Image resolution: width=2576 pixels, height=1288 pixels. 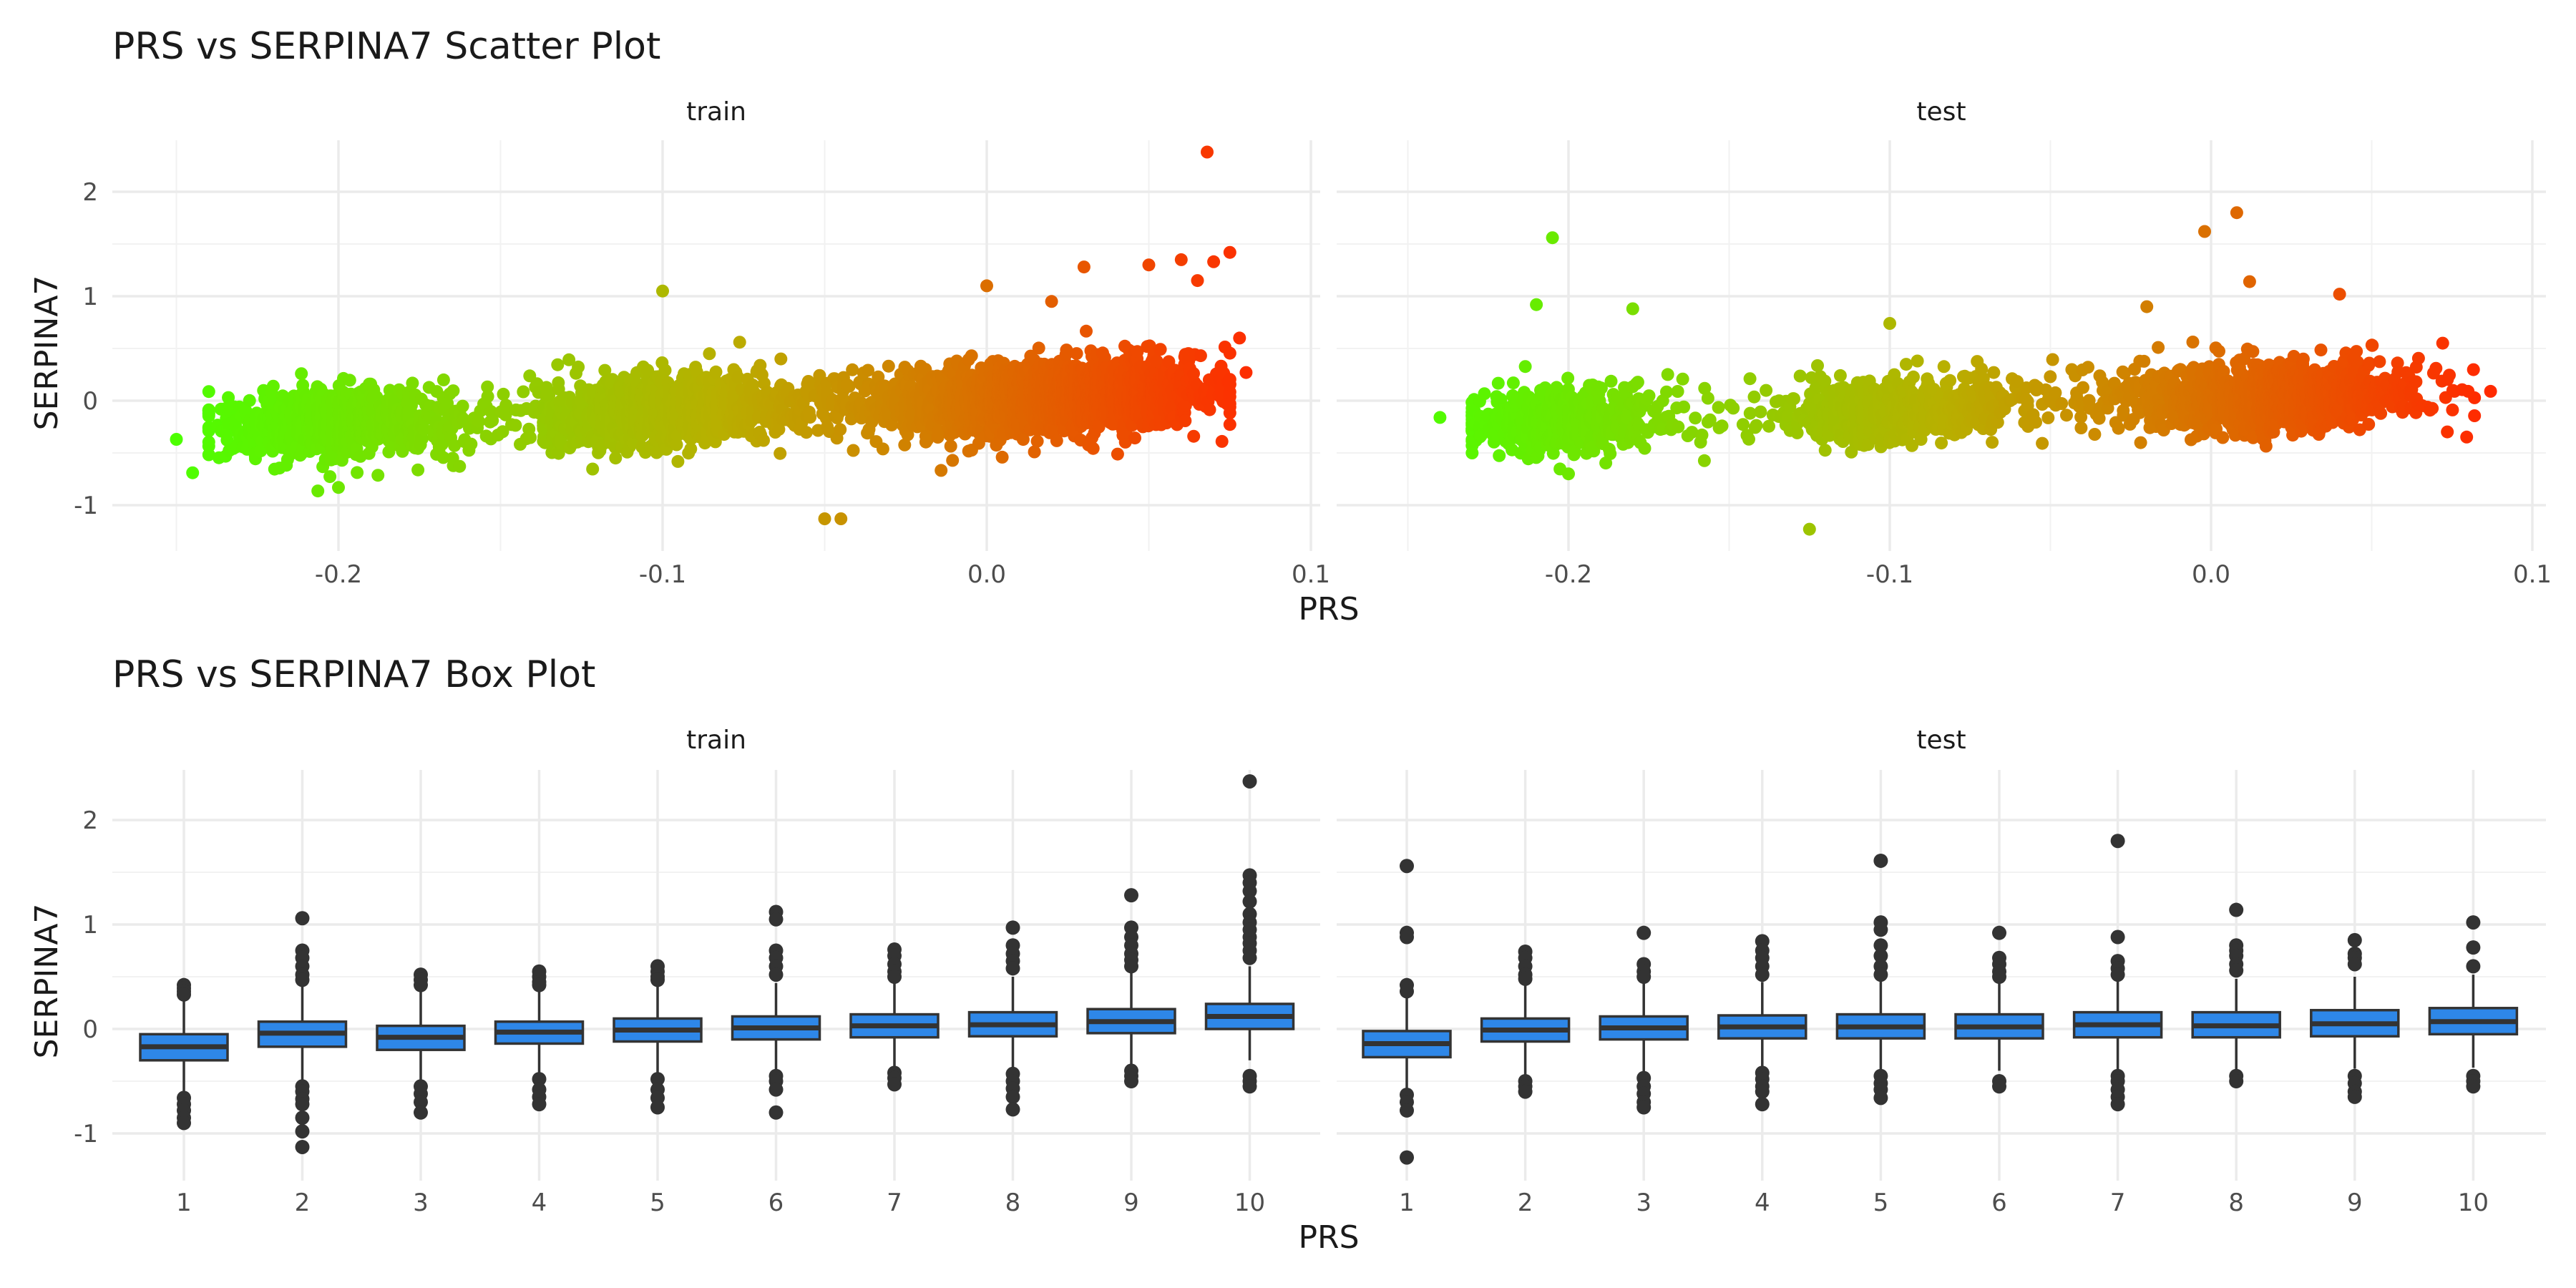 I want to click on x-tick-label: -0.1, so click(x=1889, y=574).